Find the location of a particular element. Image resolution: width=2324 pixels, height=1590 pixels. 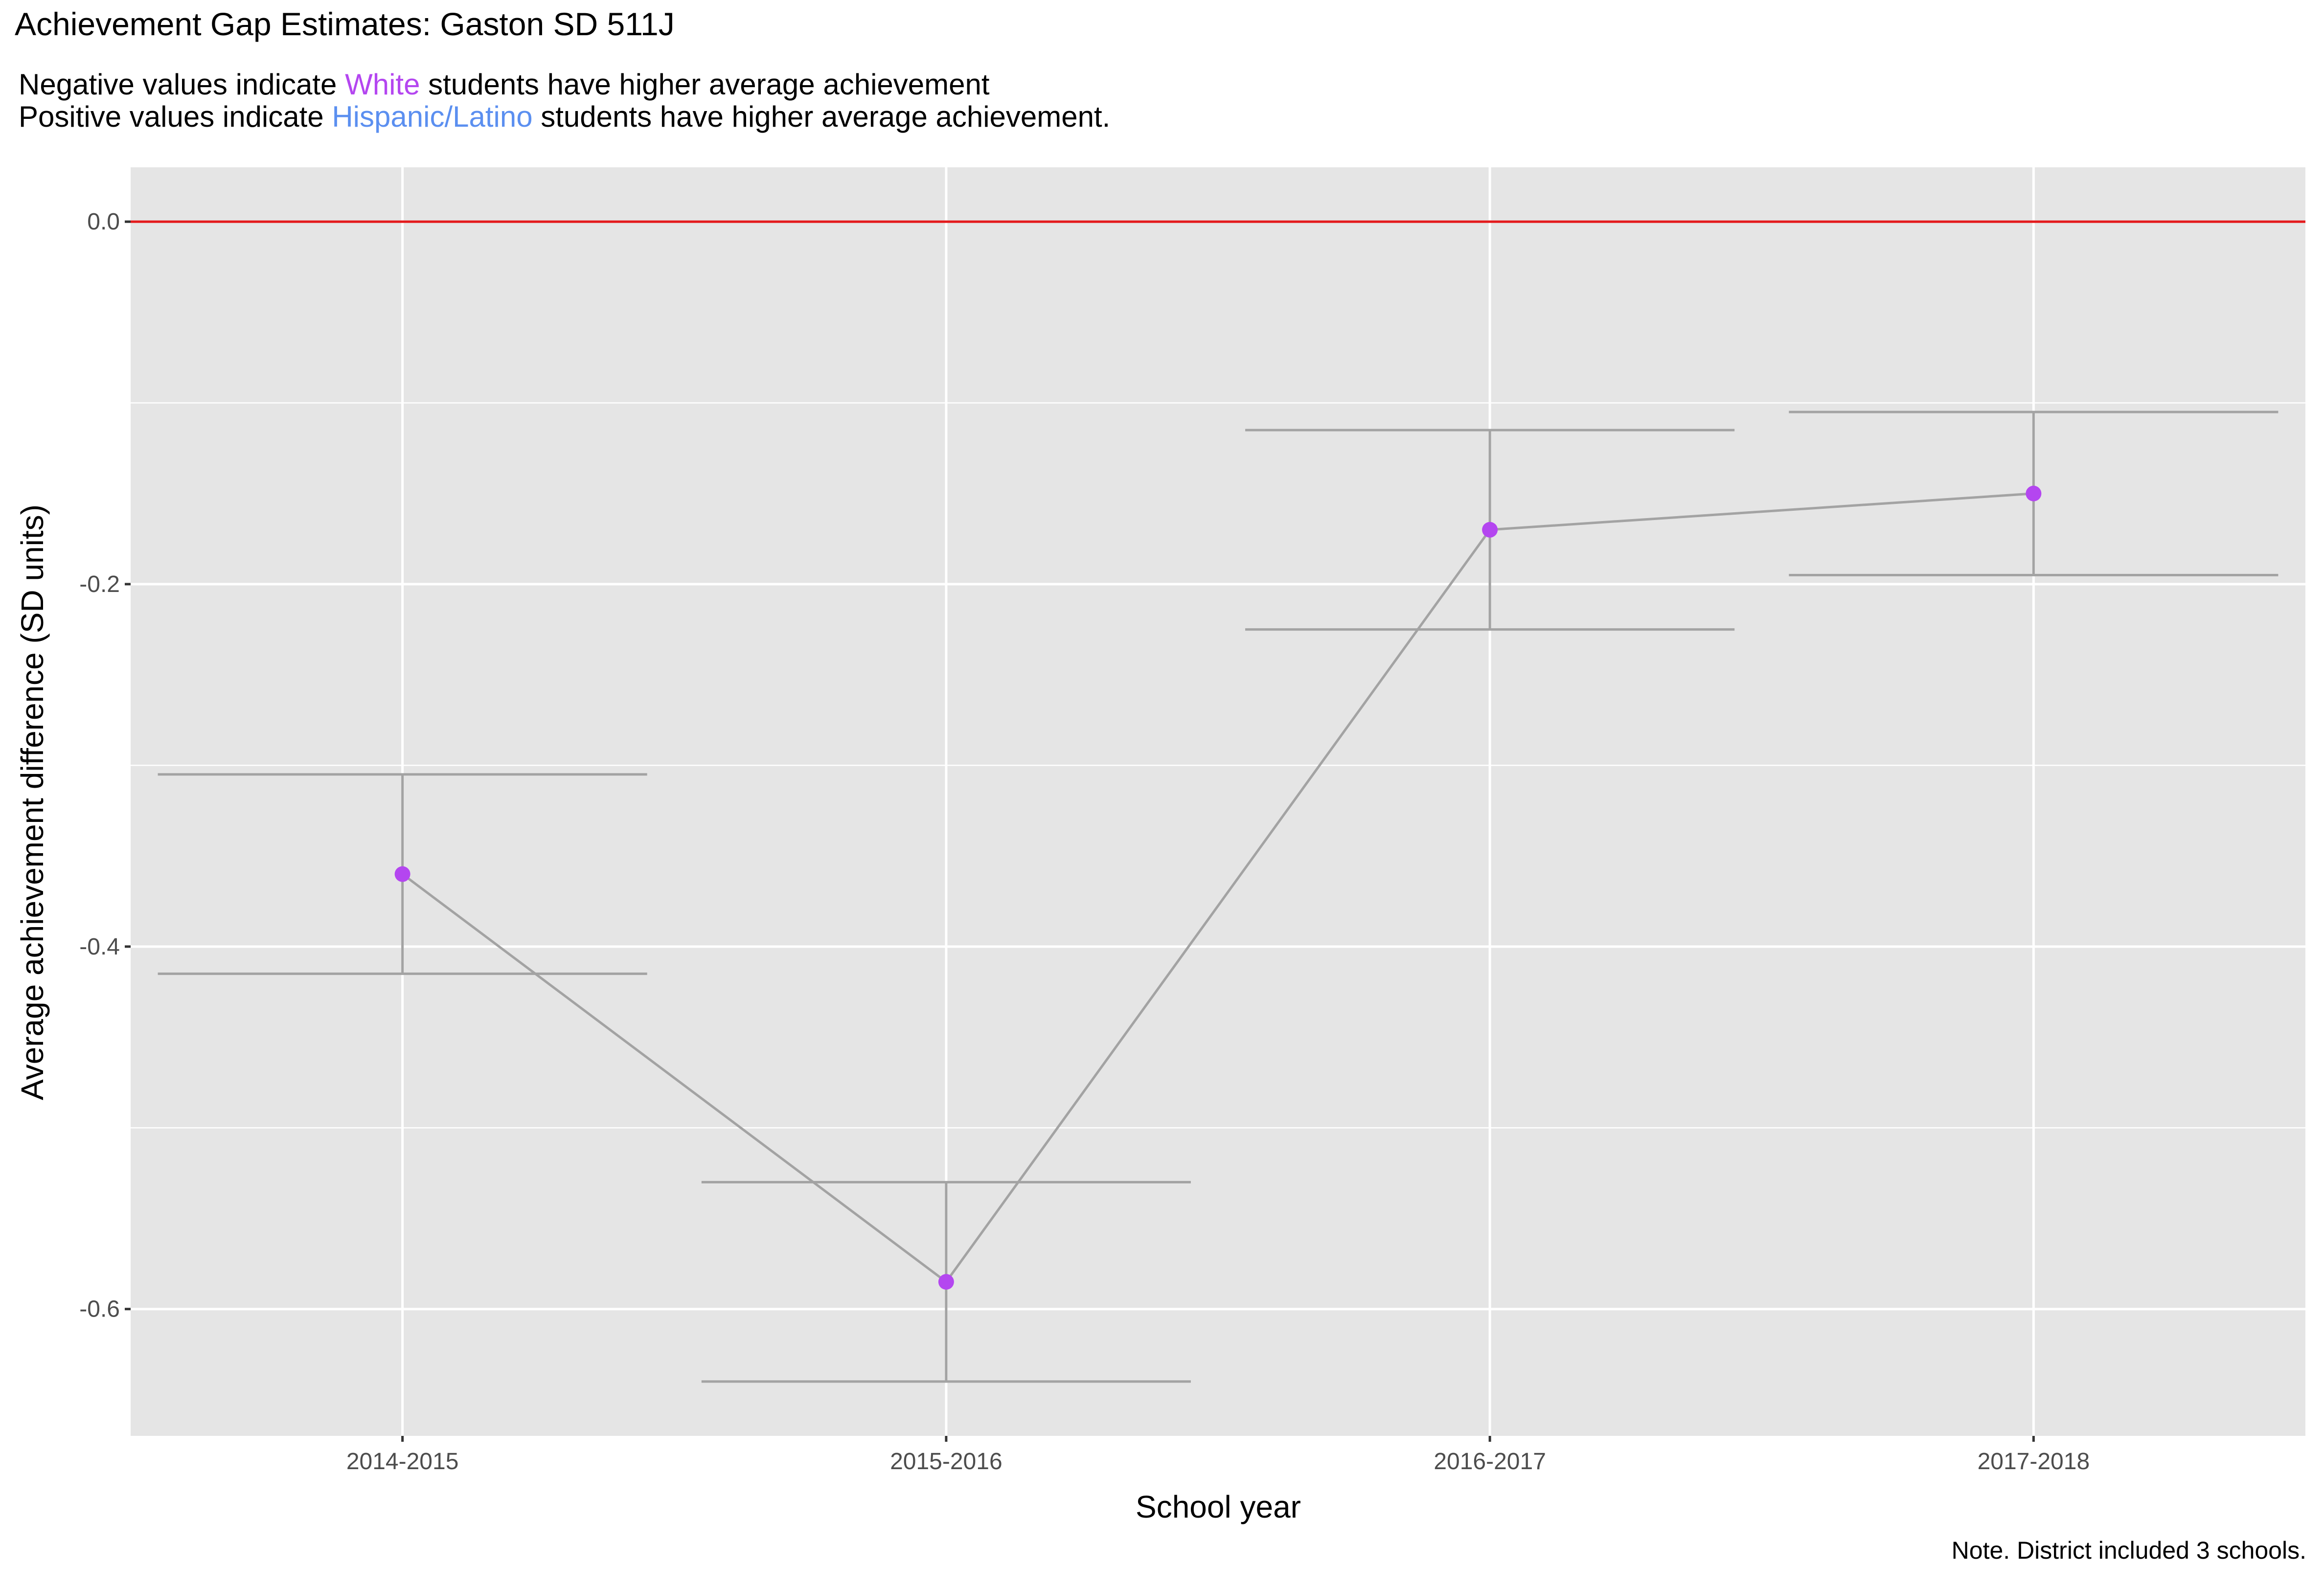

y-tick-label: 0.0 is located at coordinates (104, 222).